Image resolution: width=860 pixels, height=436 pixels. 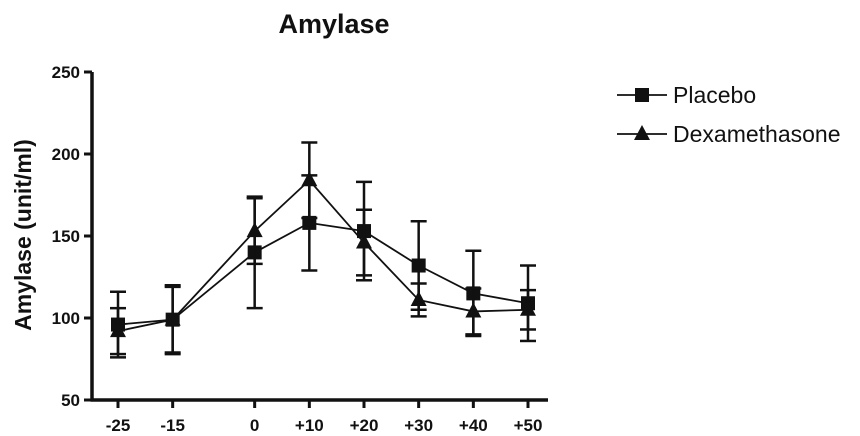 I want to click on x-tick-label-4: +20, so click(x=364, y=425).